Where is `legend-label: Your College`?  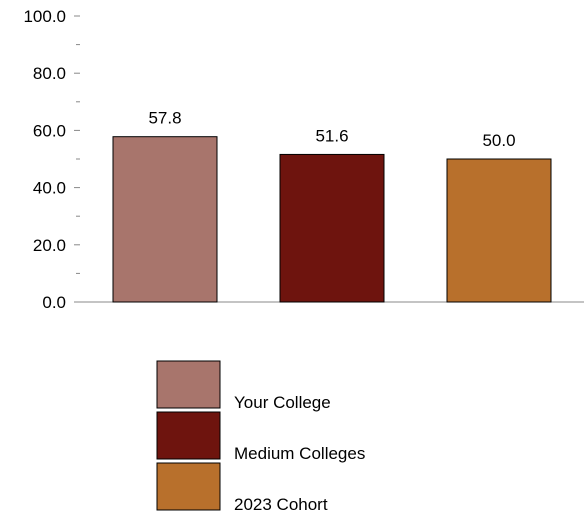
legend-label: Your College is located at coordinates (282, 402).